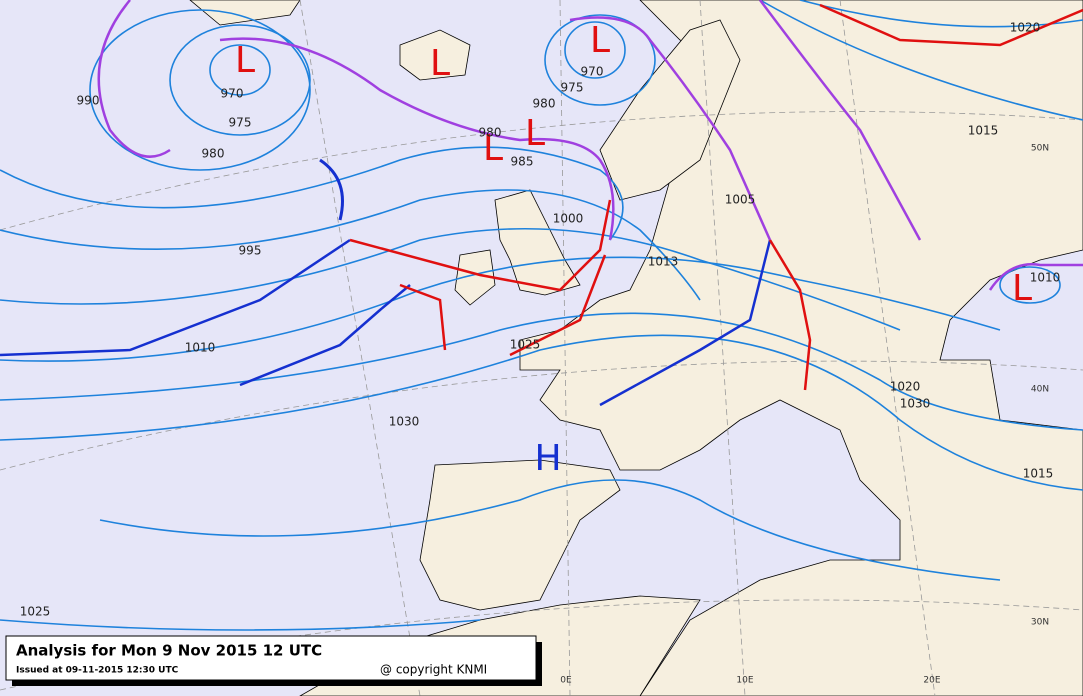 The height and width of the screenshot is (696, 1083). What do you see at coordinates (744, 681) in the screenshot?
I see `grid-label: 10E` at bounding box center [744, 681].